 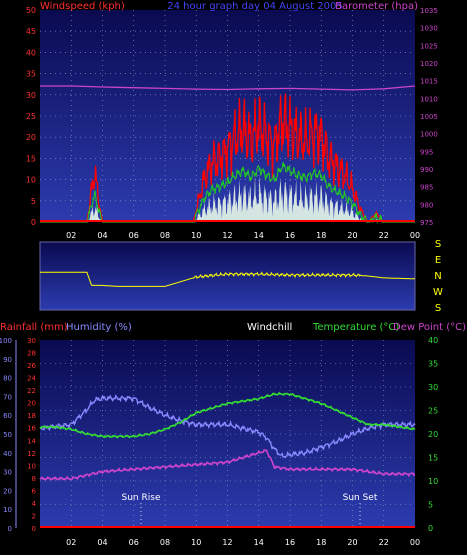 I want to click on humidity-tick-label: 100, so click(x=6, y=341).